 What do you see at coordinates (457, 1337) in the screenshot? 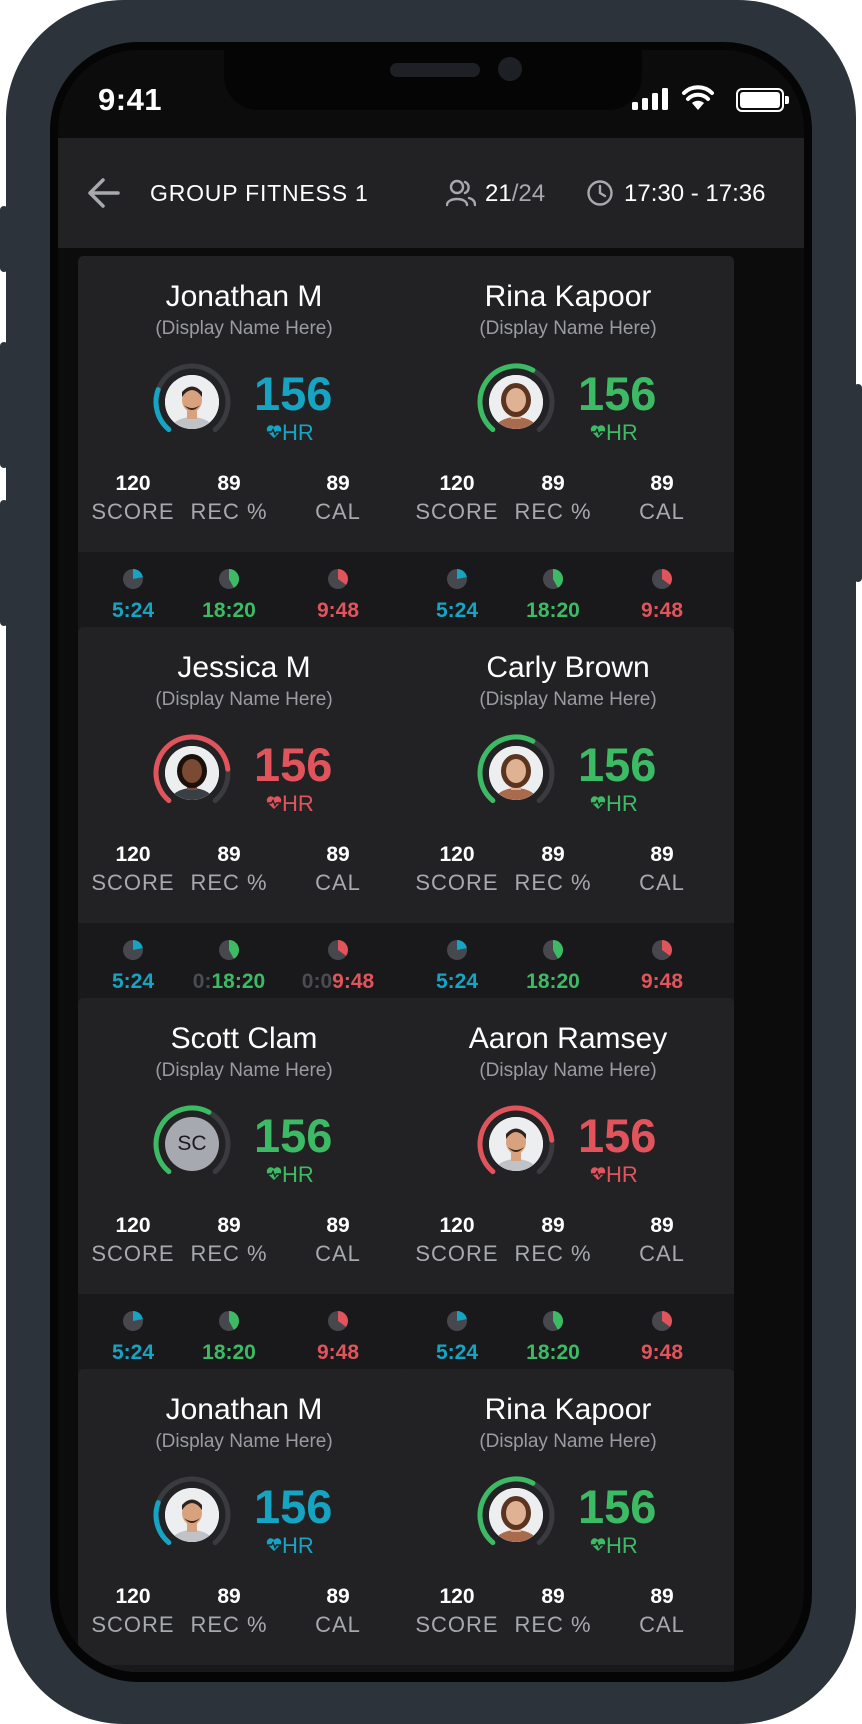
I see `zone-time-z1: 5:24` at bounding box center [457, 1337].